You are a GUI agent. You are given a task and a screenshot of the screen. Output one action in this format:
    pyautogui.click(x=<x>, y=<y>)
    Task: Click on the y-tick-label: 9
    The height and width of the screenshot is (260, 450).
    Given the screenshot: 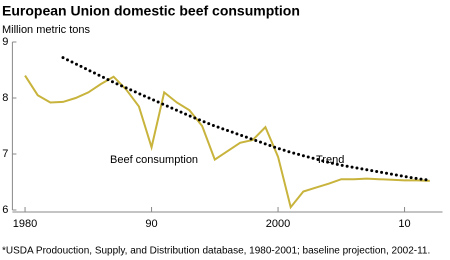 What is the action you would take?
    pyautogui.click(x=5, y=42)
    